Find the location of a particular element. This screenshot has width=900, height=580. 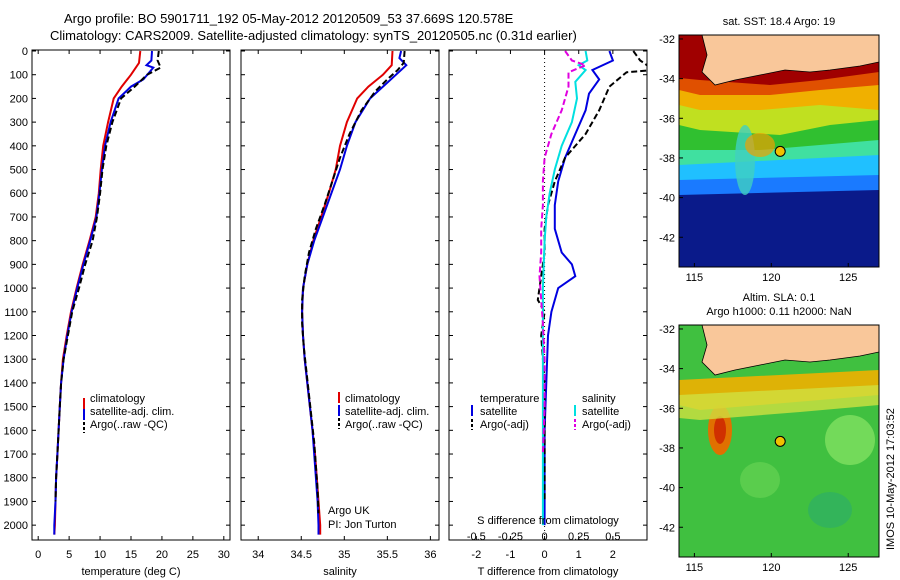

temperature-xlabel: temperature (deg C) is located at coordinates (130, 572).